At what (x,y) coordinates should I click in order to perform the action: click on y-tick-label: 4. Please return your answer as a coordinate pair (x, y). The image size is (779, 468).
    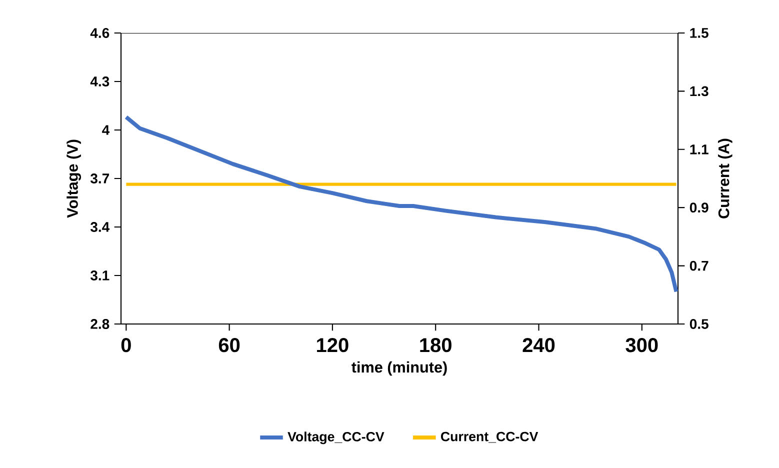
    Looking at the image, I should click on (106, 130).